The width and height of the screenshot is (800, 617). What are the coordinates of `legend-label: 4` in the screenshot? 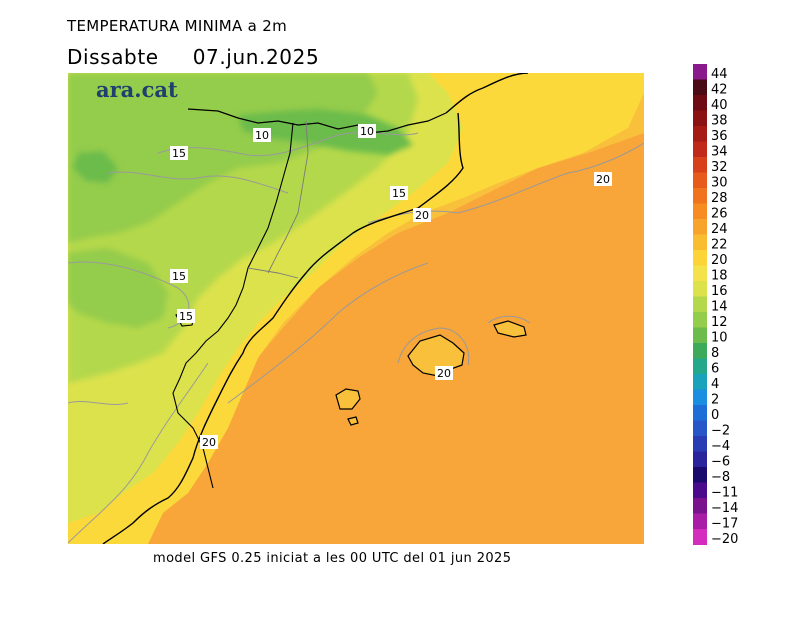 It's located at (715, 384).